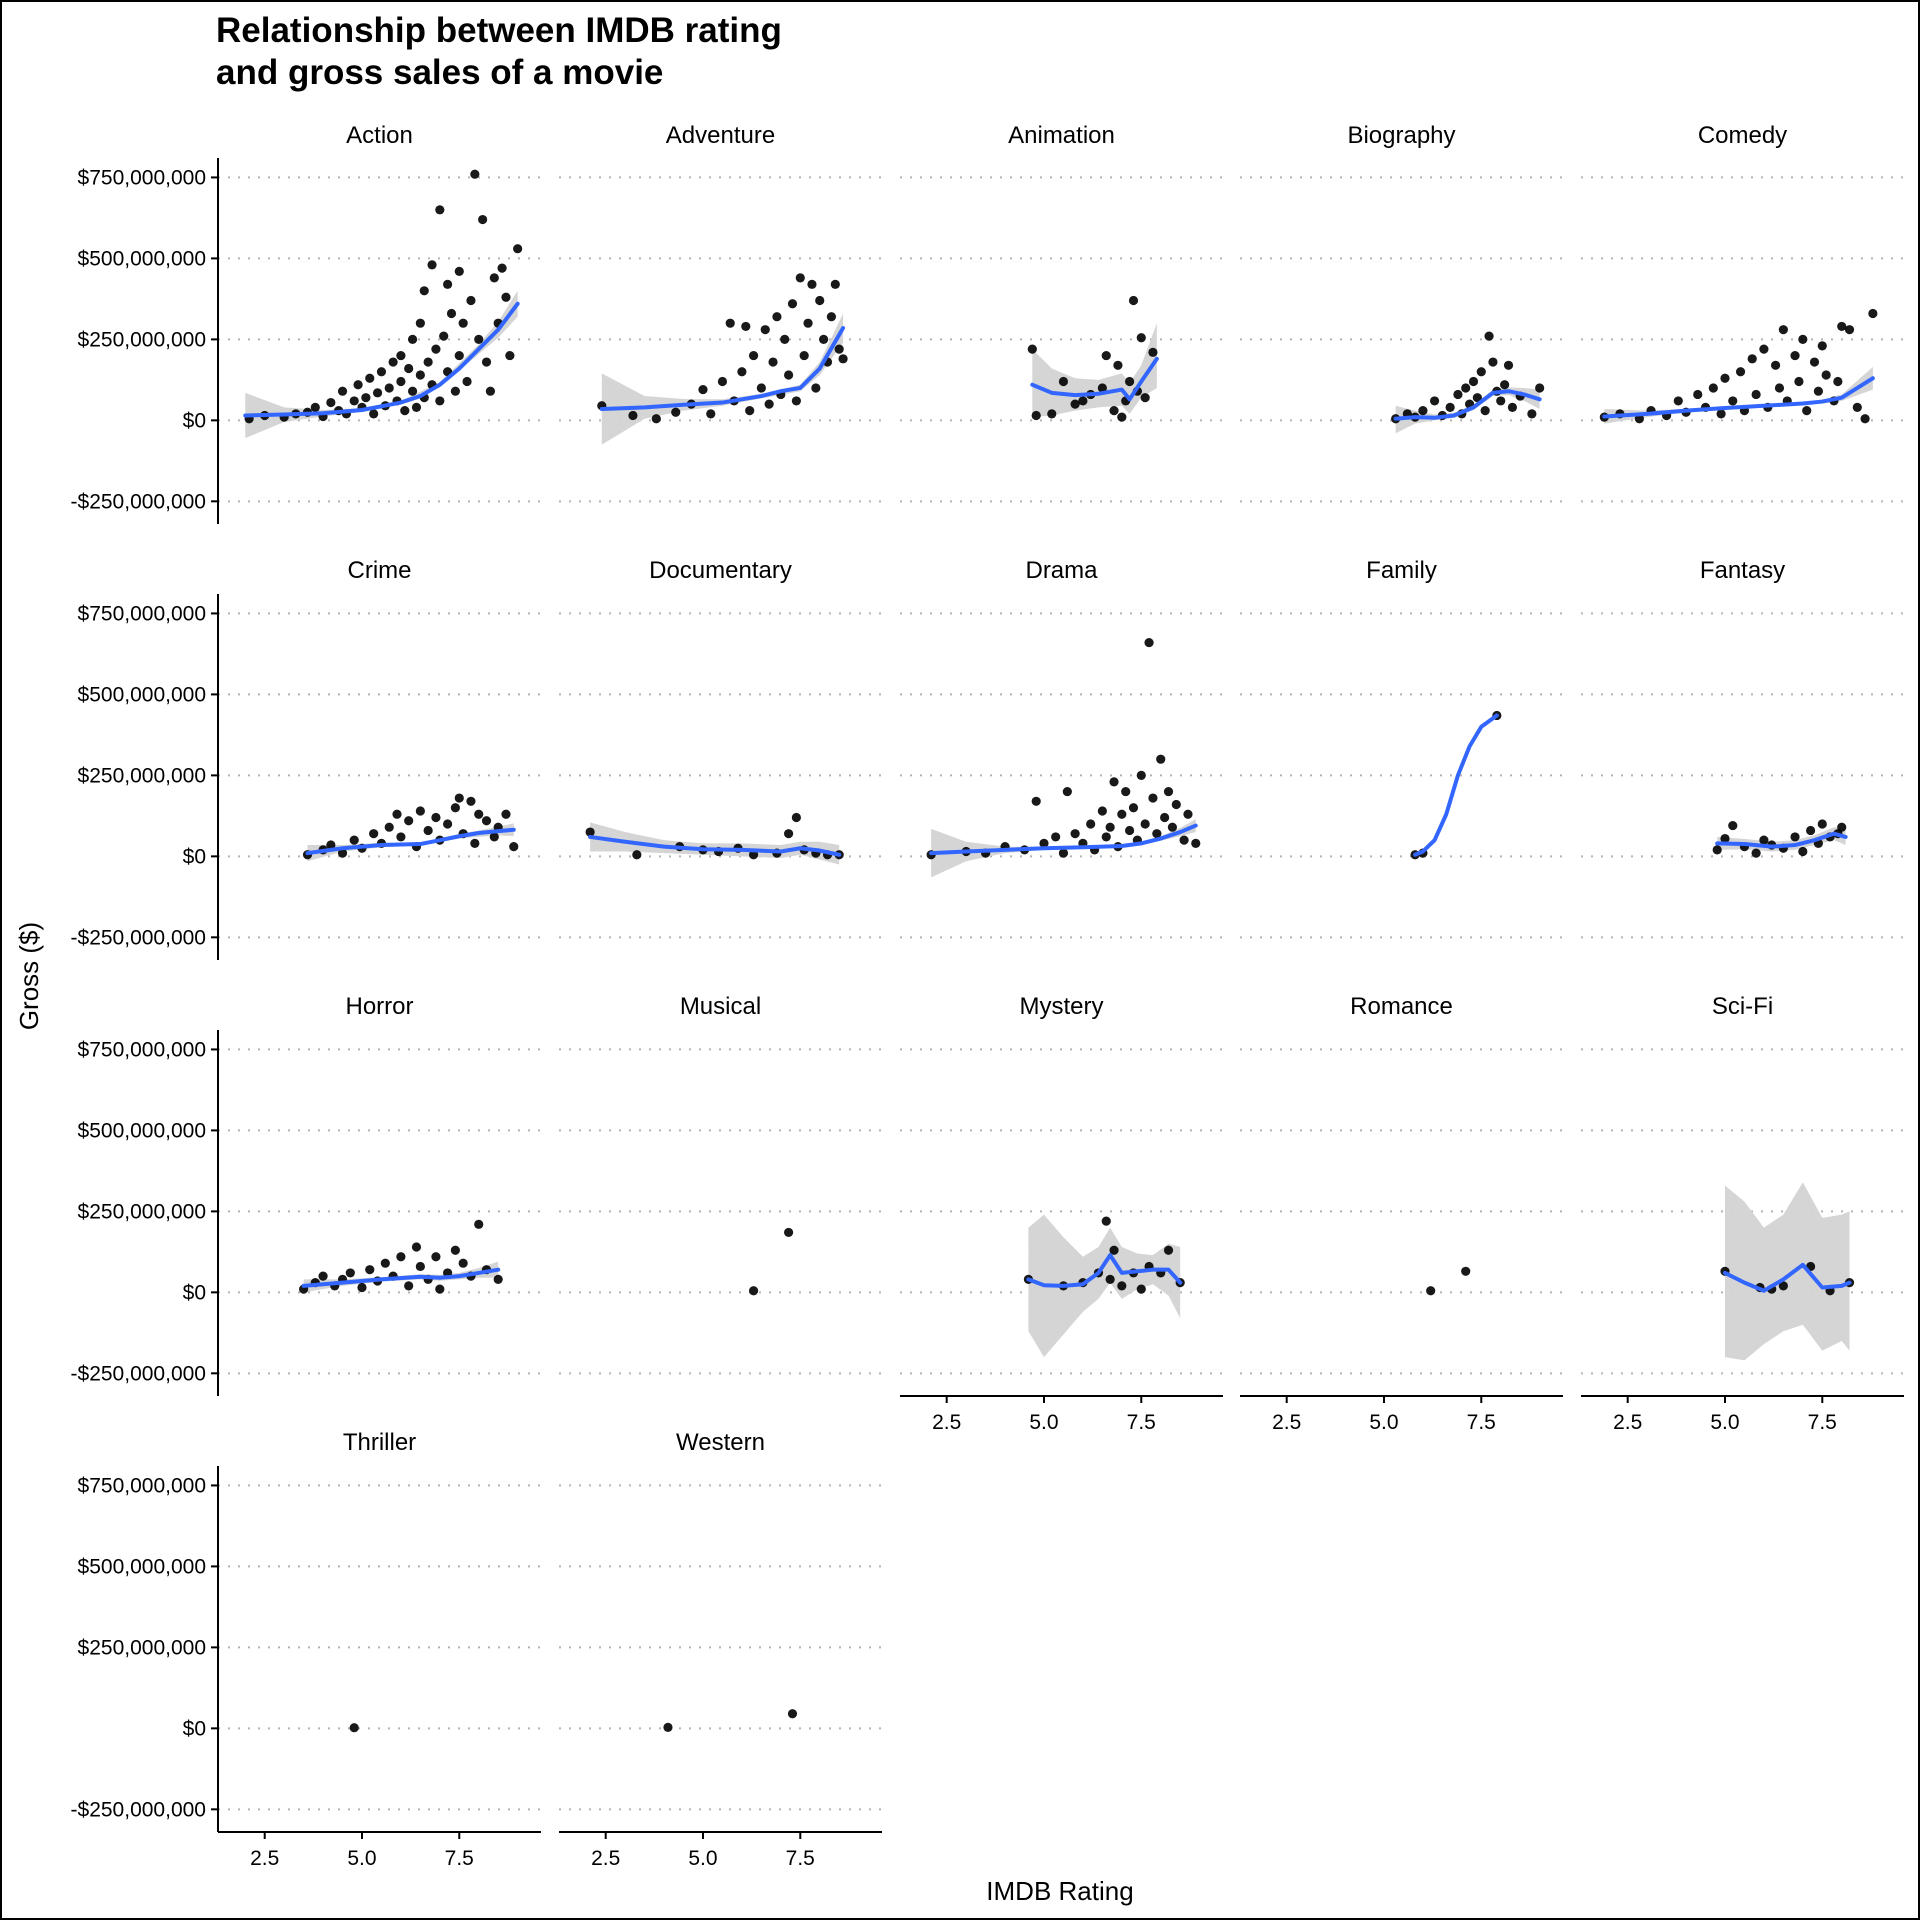 This screenshot has height=1920, width=1920. I want to click on facet-mystery: Mystery 2.5 5.0 7.5, so click(1061, 1213).